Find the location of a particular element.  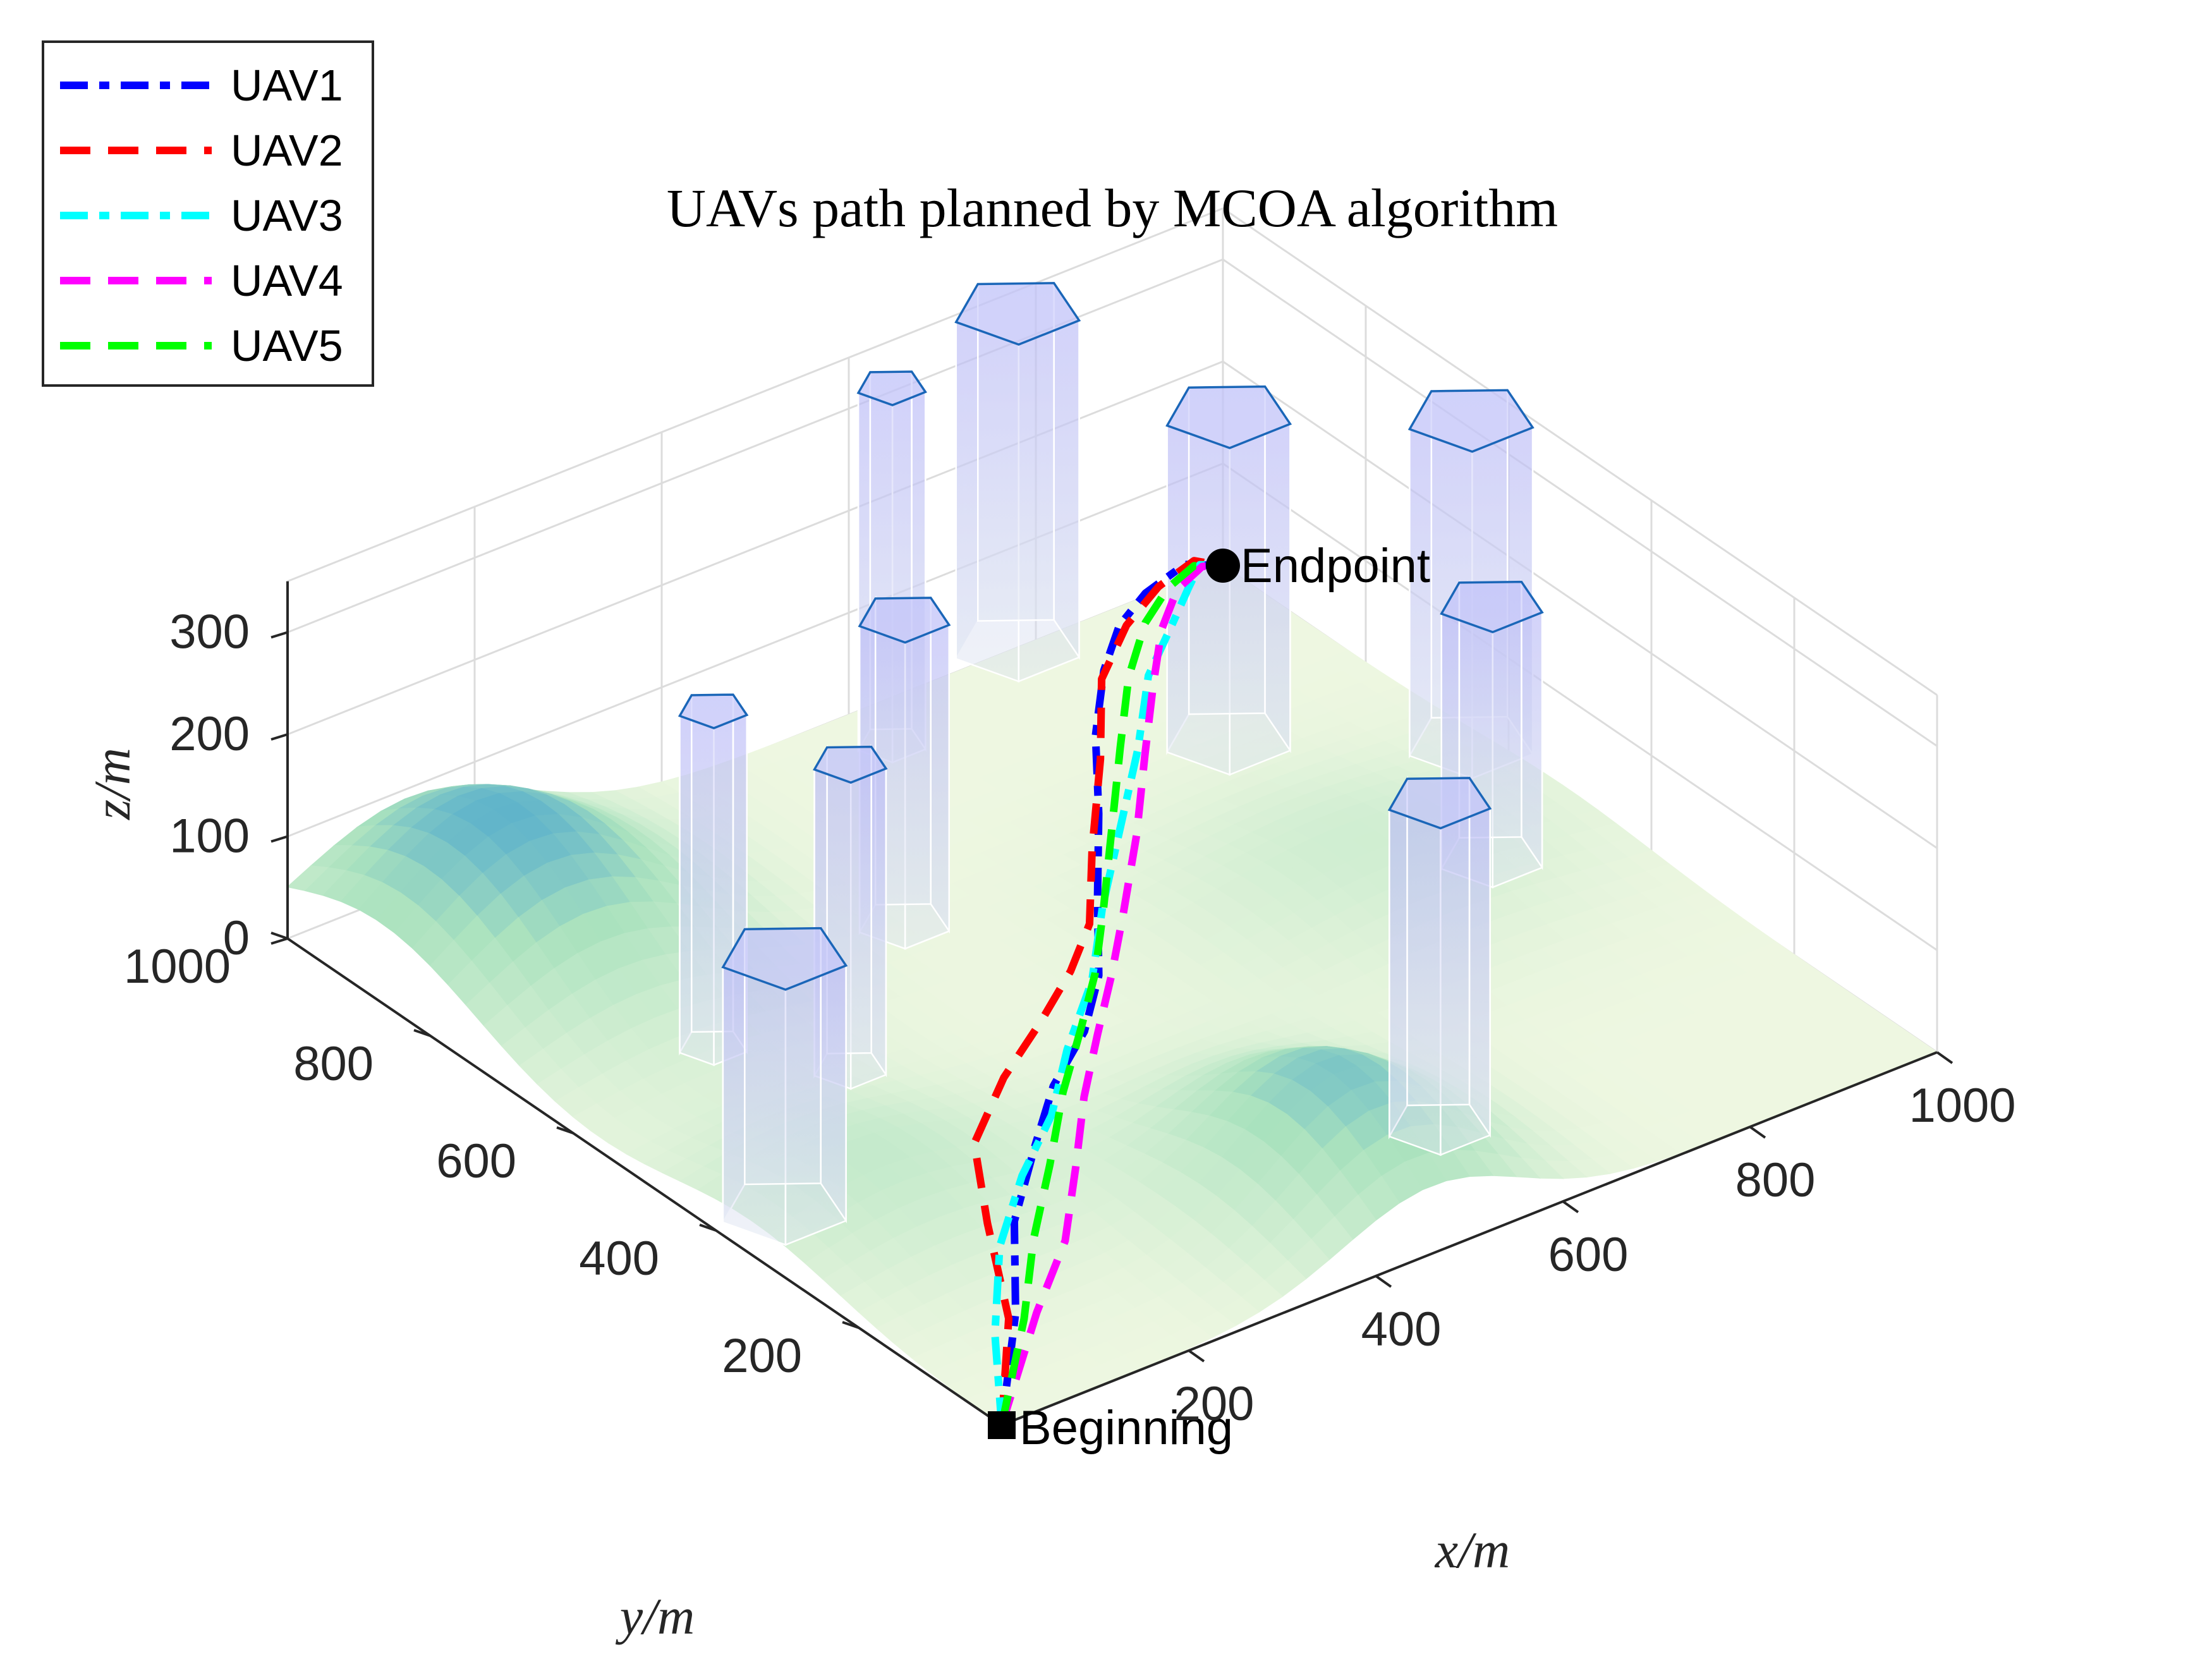

uav-path-uav5 is located at coordinates (1111, 994).